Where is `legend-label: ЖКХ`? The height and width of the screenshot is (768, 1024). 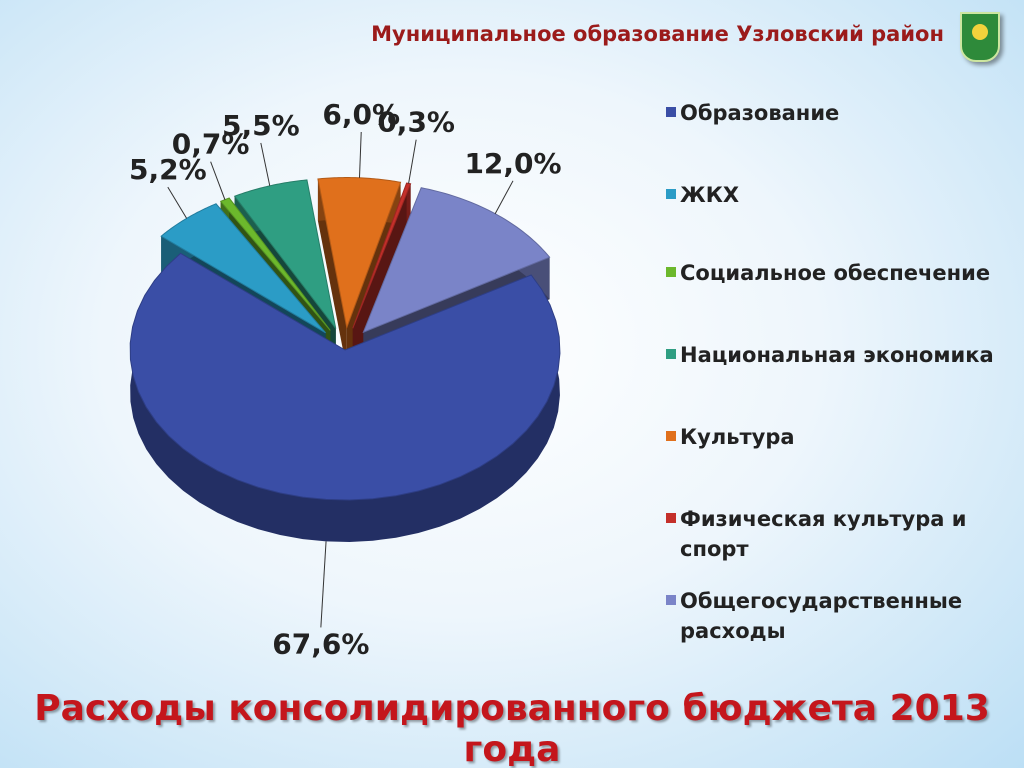 legend-label: ЖКХ is located at coordinates (710, 195).